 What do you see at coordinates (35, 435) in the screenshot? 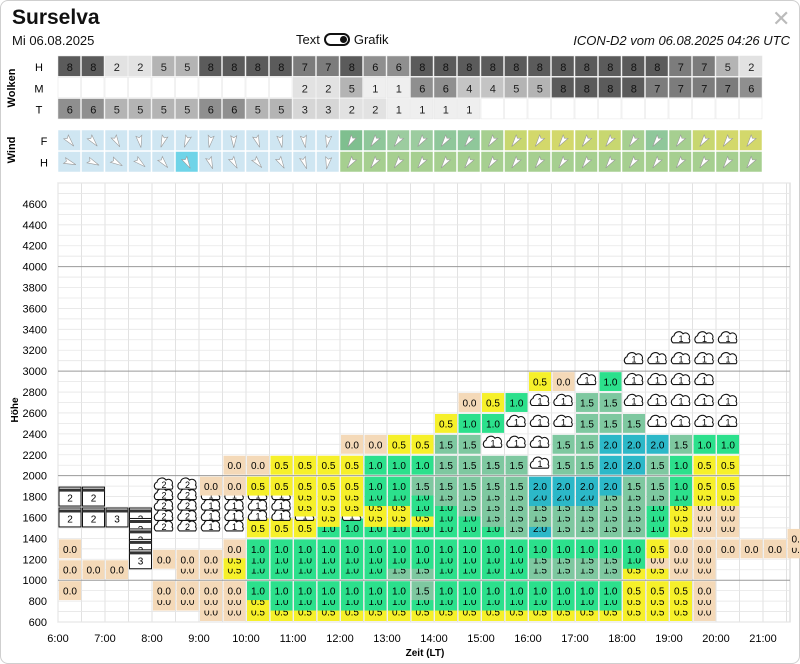
I see `y-tick-label: 2400` at bounding box center [35, 435].